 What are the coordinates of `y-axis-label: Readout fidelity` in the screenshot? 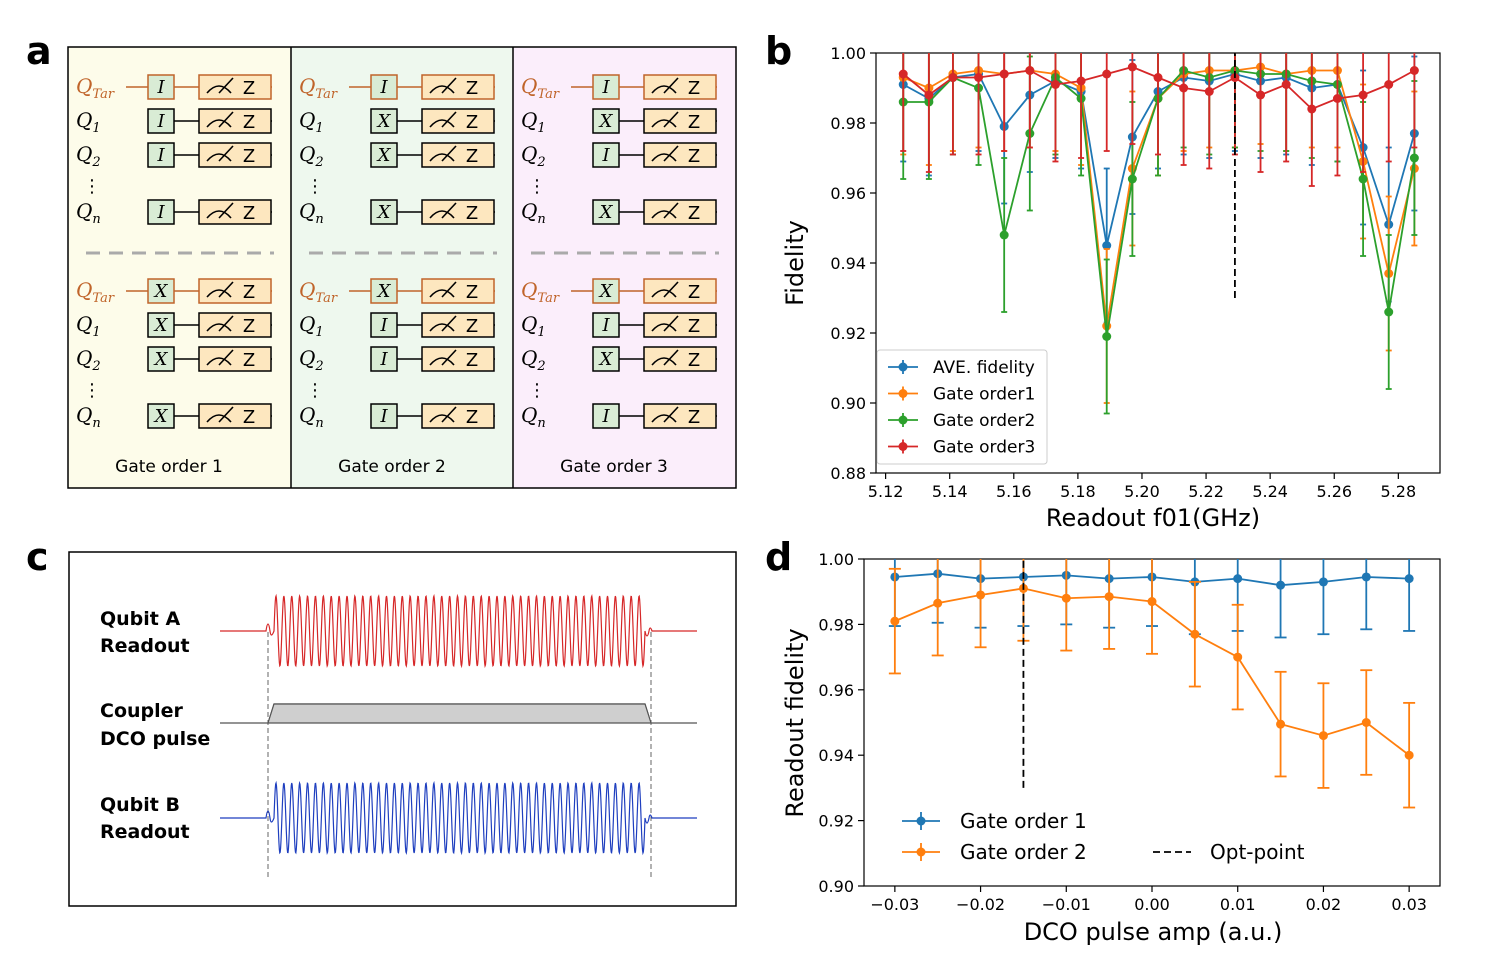 It's located at (795, 722).